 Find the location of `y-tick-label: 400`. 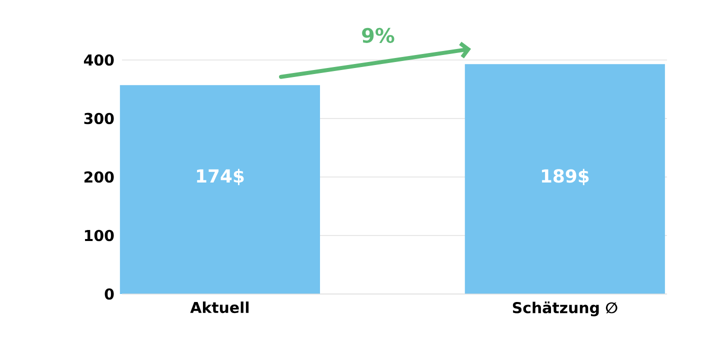

y-tick-label: 400 is located at coordinates (99, 60).